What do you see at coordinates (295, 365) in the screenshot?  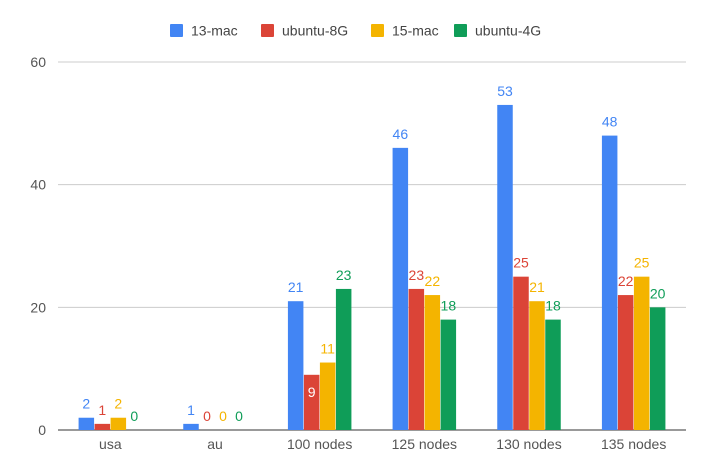 I see `bar-13-mac-100-nodes` at bounding box center [295, 365].